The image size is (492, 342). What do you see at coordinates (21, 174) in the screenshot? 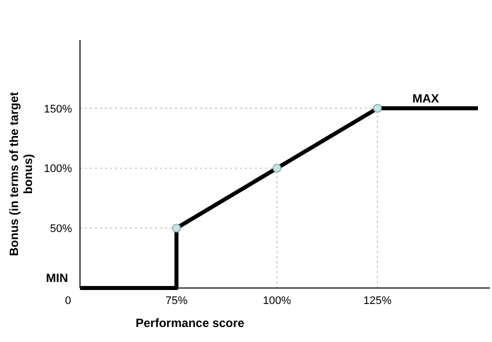
I see `y-axis-title: Bonus (in terms of the target bonus)` at bounding box center [21, 174].